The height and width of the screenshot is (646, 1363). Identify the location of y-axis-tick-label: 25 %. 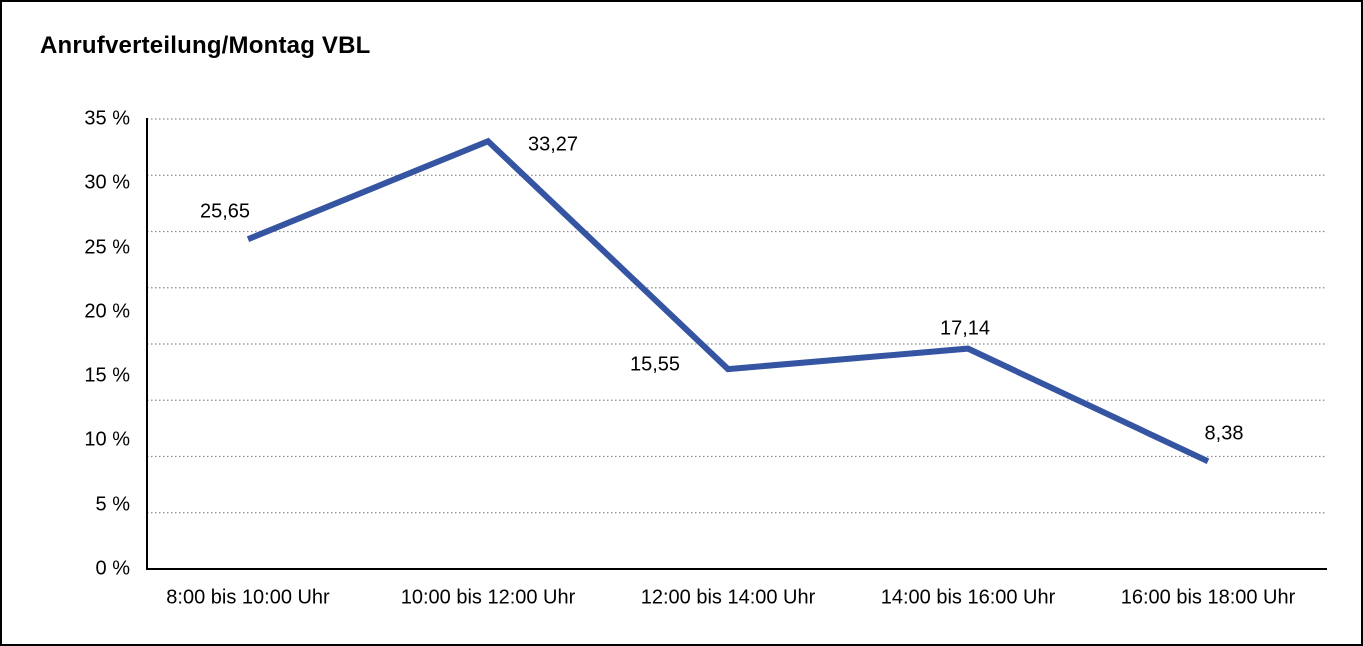
(107, 247).